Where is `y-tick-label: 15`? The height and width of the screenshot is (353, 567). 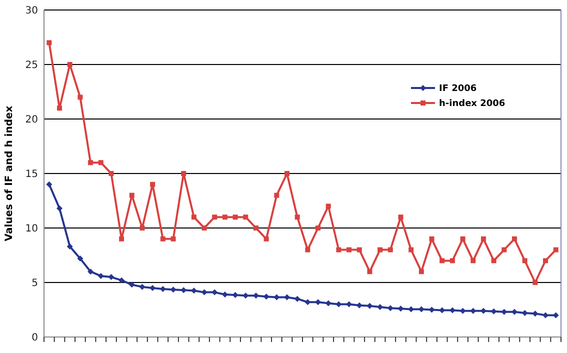
y-tick-label: 15 is located at coordinates (31, 174).